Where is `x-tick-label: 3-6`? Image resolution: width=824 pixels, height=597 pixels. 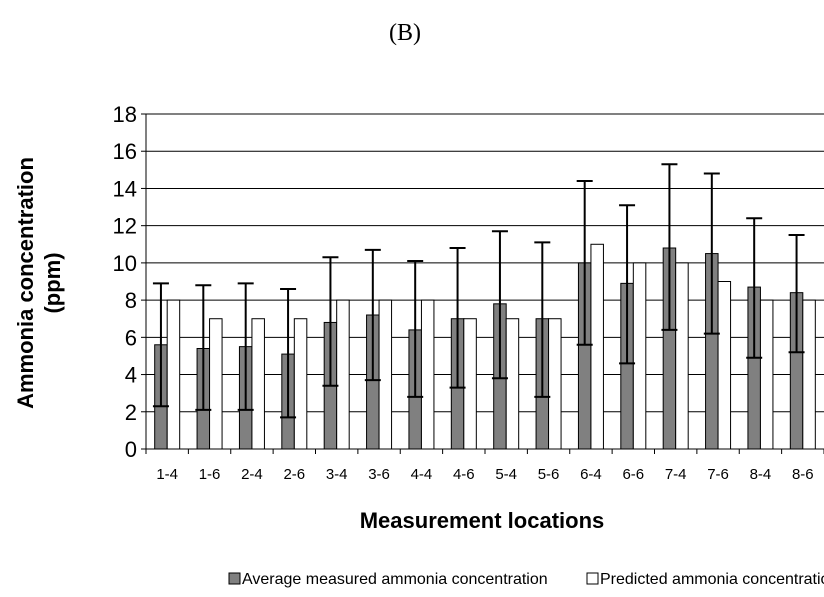 x-tick-label: 3-6 is located at coordinates (379, 474).